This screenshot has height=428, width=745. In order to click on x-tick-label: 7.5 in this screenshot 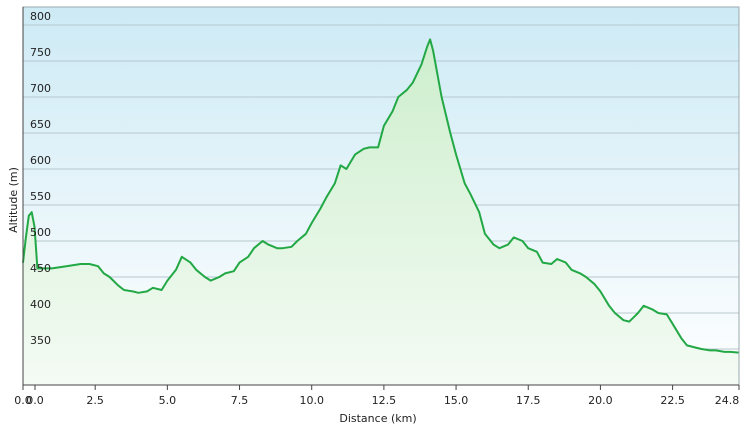, I will do `click(240, 400)`.